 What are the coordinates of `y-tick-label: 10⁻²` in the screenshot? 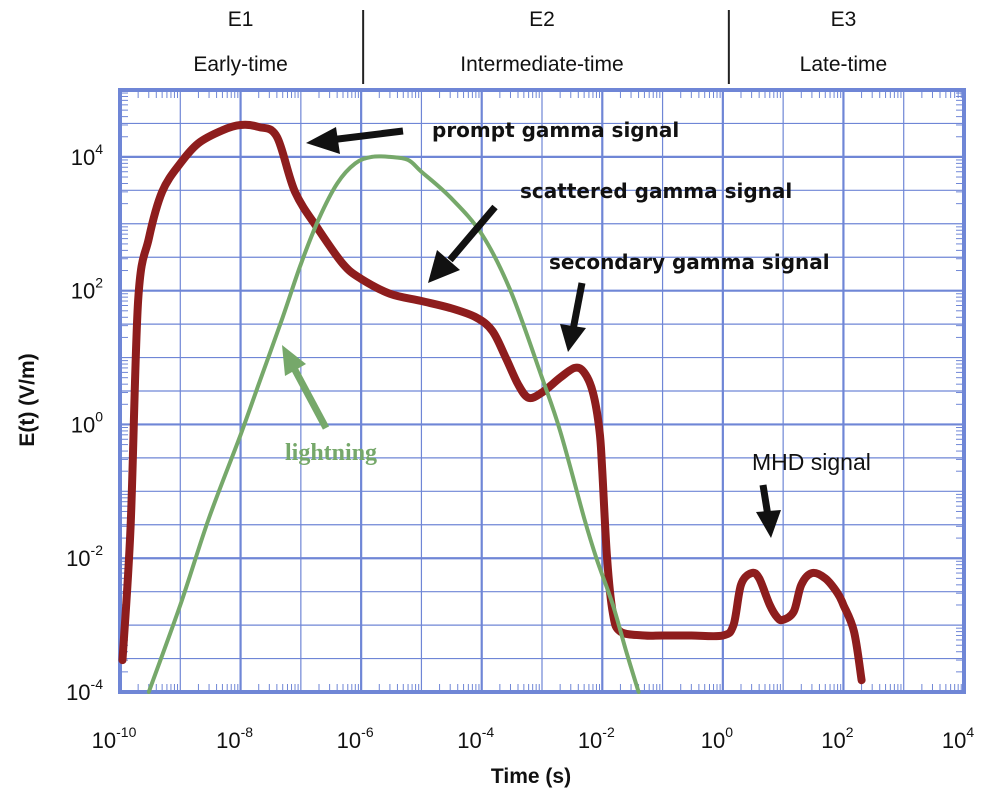 It's located at (84, 556).